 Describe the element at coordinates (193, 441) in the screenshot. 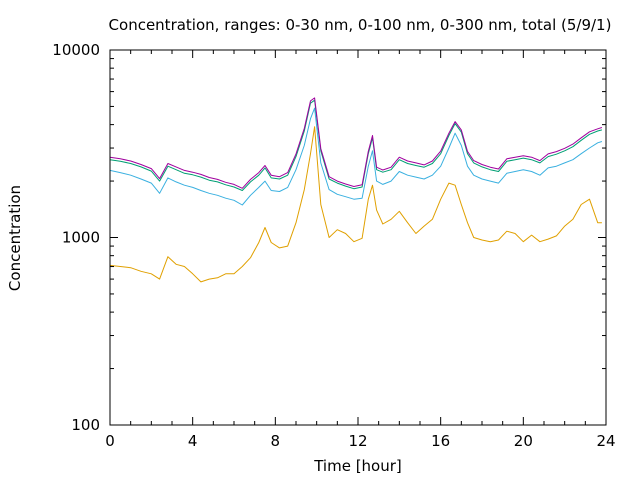

I see `x-tick-label: 4` at that location.